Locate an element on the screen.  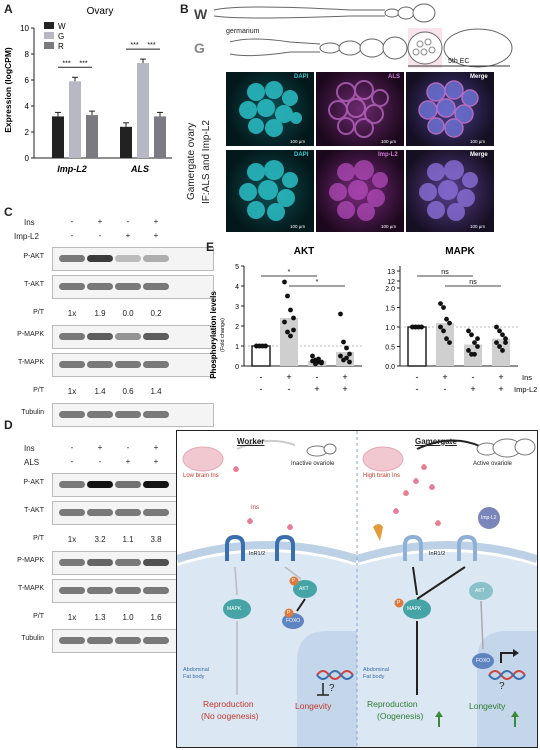
micrograph-als is located at coordinates (360, 109).